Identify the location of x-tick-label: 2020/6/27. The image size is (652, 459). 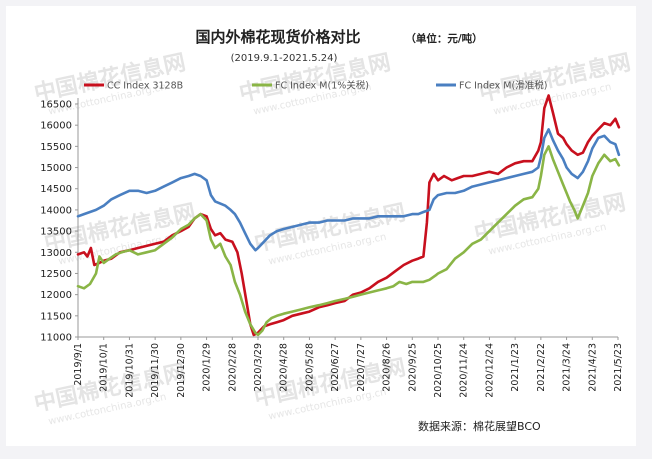
(335, 367).